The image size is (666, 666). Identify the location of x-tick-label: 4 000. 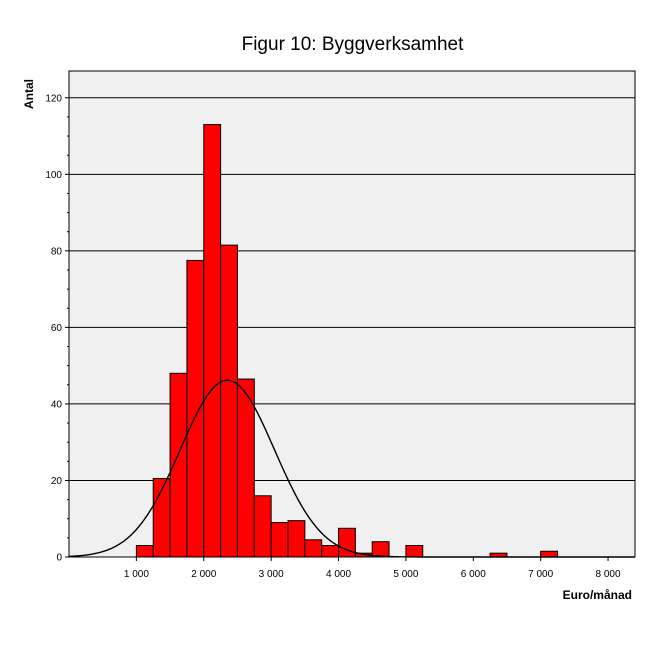
(338, 574).